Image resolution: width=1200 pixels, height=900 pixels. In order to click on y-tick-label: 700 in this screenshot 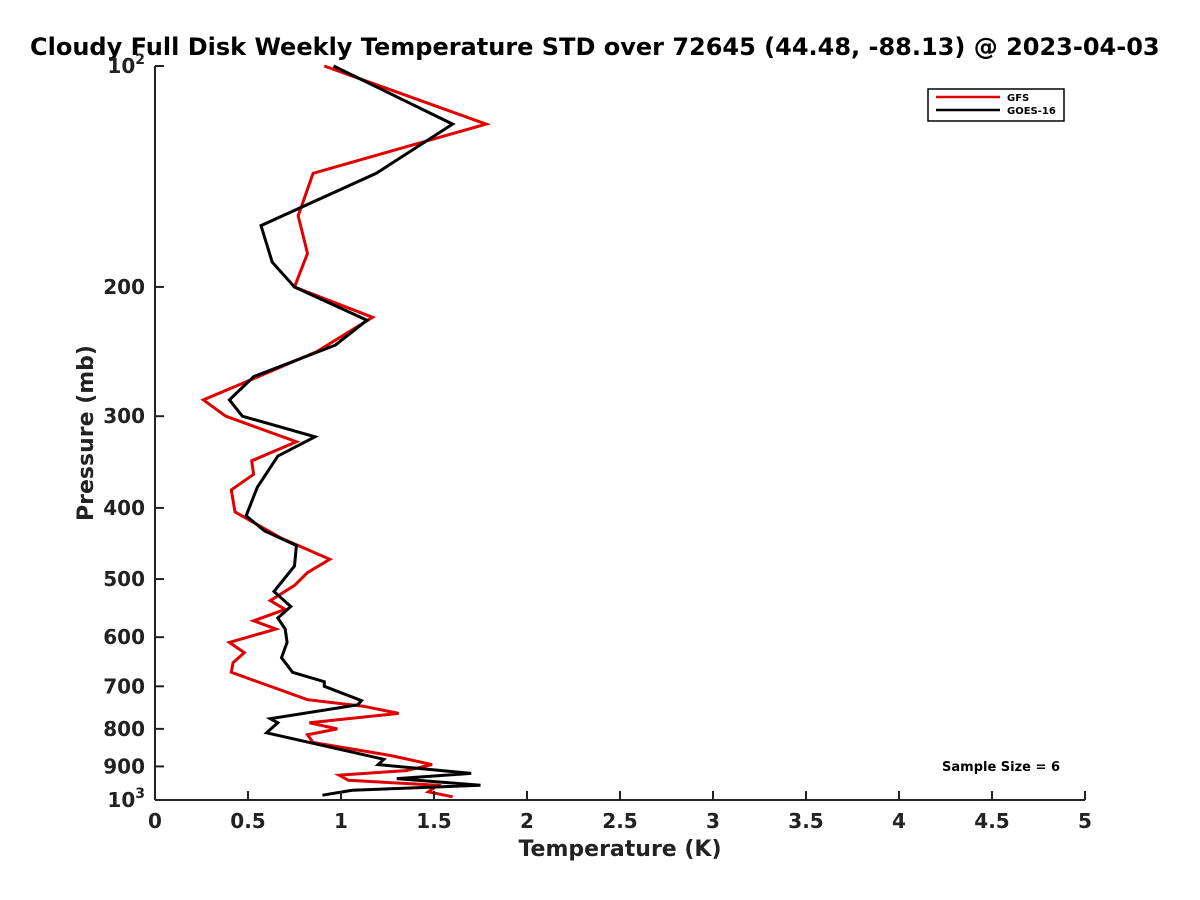, I will do `click(124, 686)`.